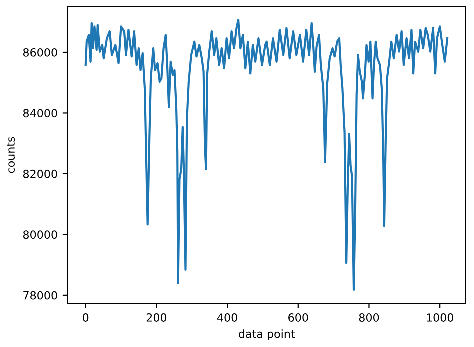  What do you see at coordinates (40, 235) in the screenshot?
I see `y-tick-label: 80000` at bounding box center [40, 235].